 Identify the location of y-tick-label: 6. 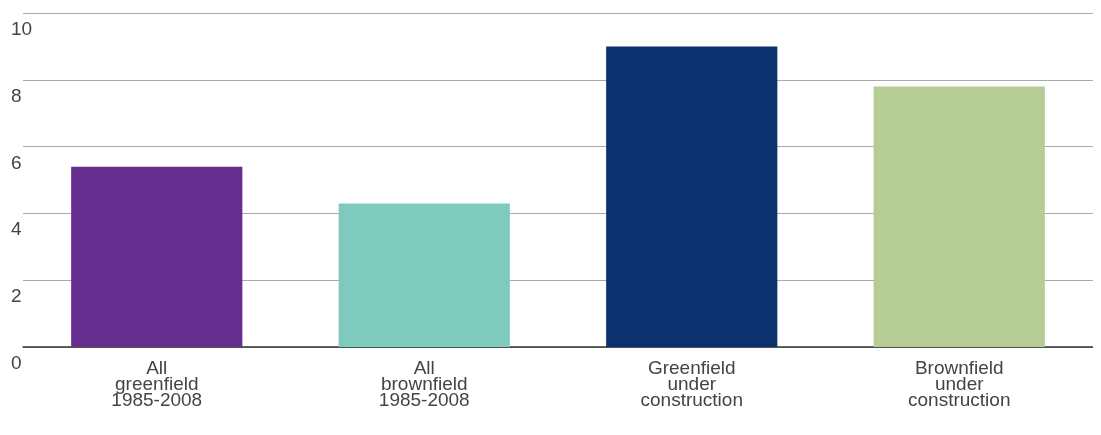
(16, 162).